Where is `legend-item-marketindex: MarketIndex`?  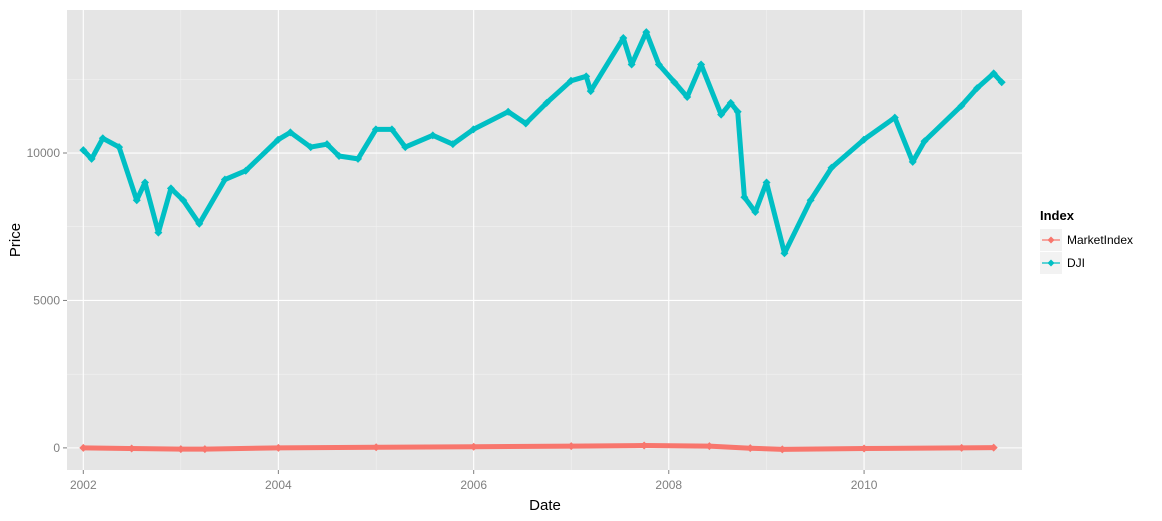
legend-item-marketindex: MarketIndex is located at coordinates (1086, 240).